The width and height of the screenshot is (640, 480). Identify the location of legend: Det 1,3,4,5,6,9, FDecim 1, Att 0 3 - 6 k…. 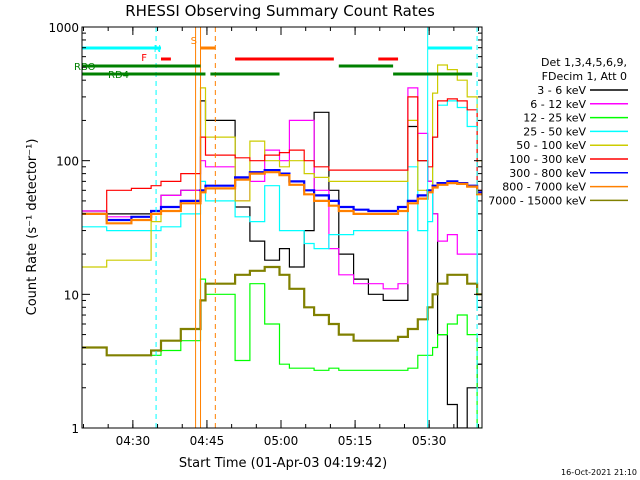
(558, 131).